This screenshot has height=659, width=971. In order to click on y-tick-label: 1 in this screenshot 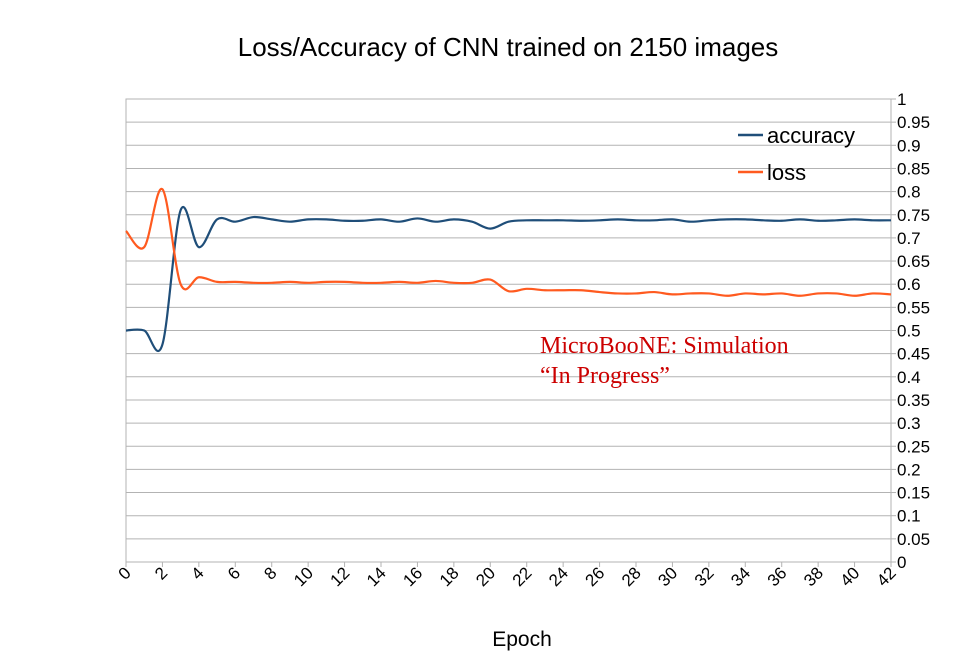, I will do `click(901, 99)`.